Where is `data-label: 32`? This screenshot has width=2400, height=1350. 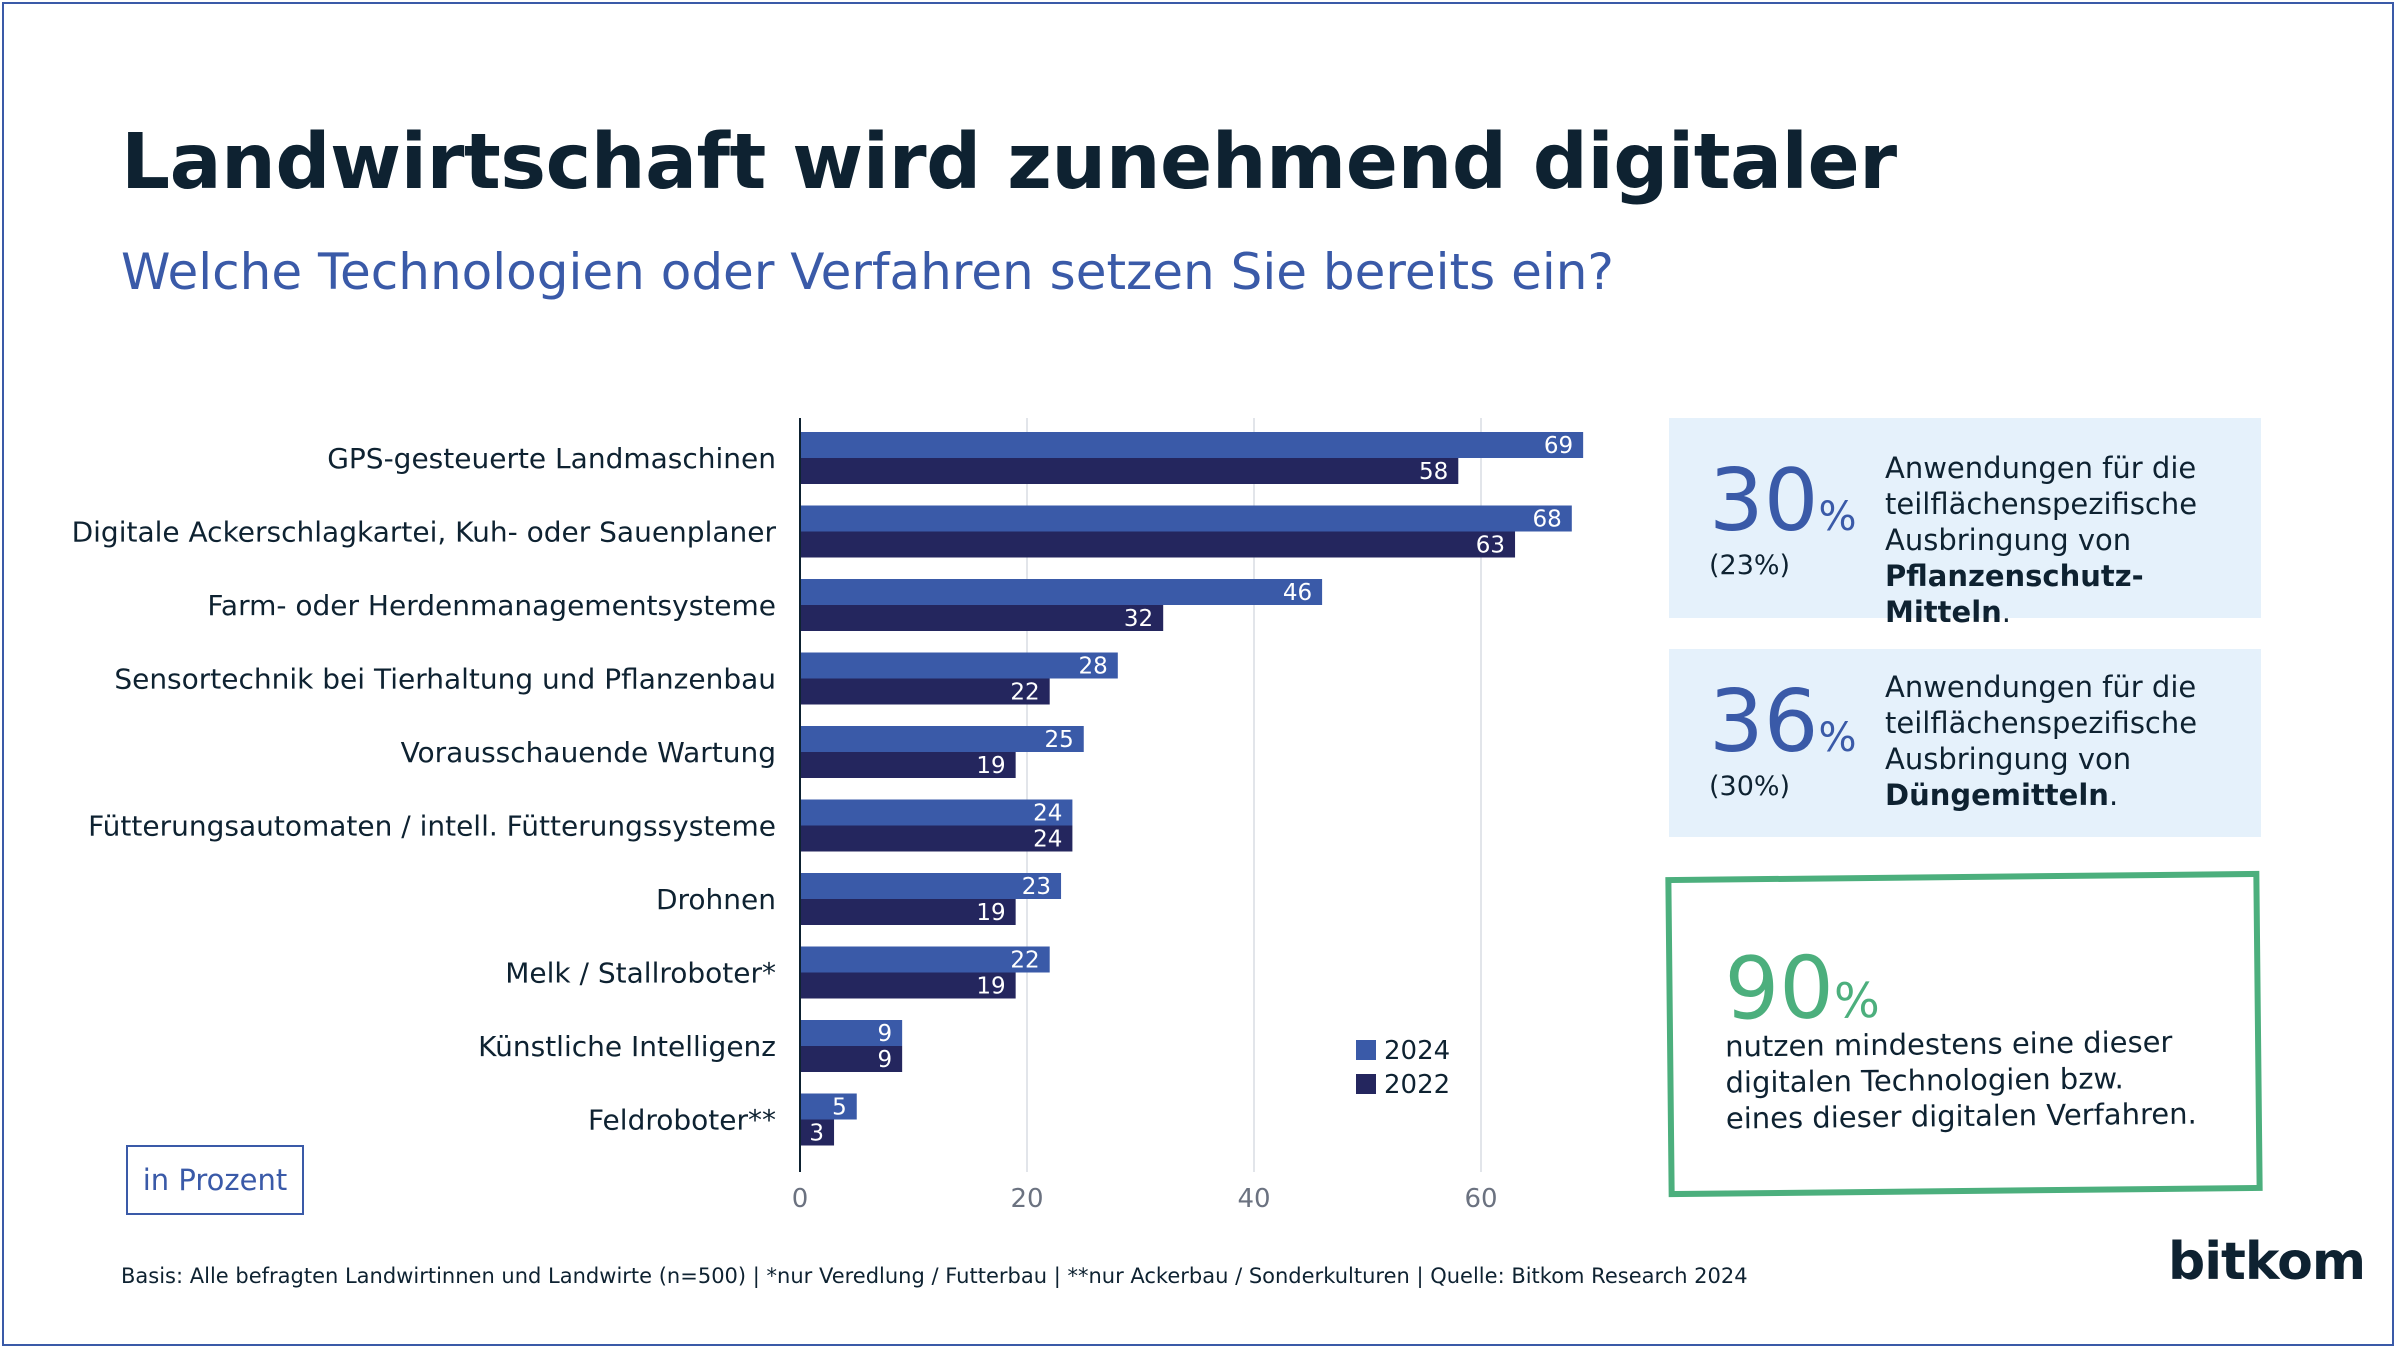 data-label: 32 is located at coordinates (1138, 619).